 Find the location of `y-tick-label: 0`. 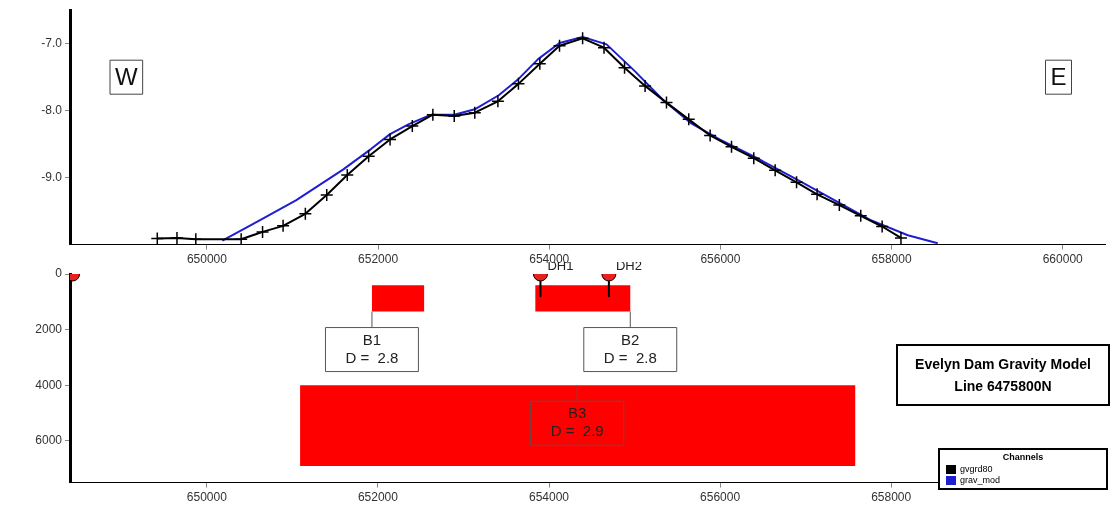

y-tick-label: 0 is located at coordinates (59, 273).